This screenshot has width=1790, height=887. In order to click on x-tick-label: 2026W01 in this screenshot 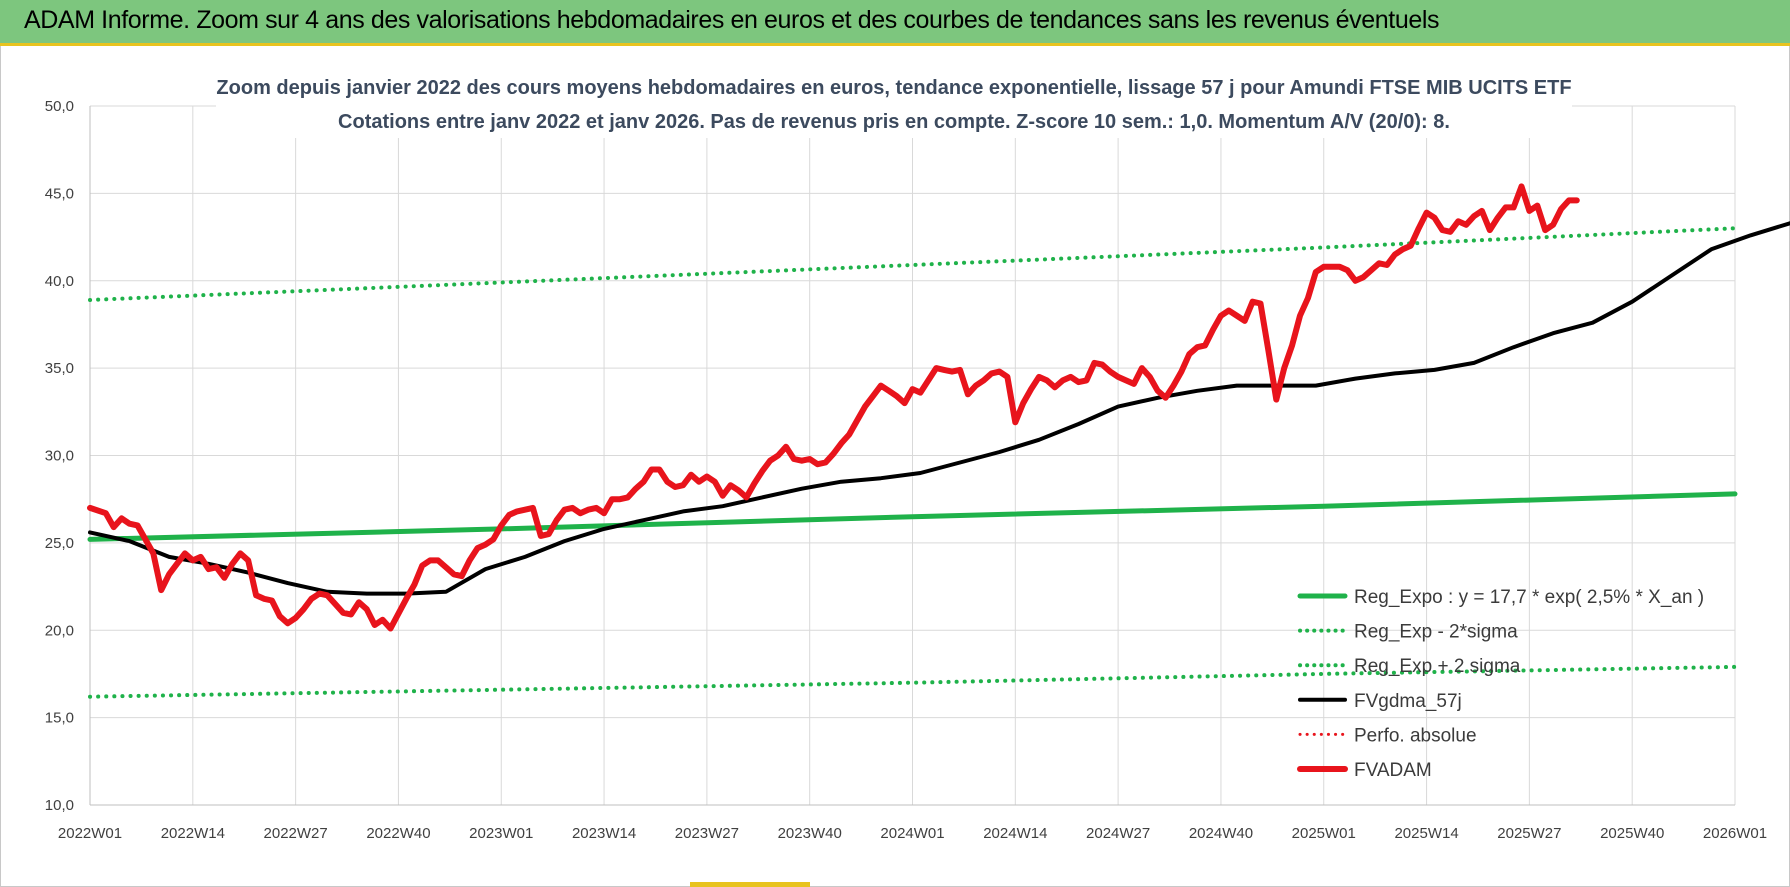, I will do `click(1735, 833)`.